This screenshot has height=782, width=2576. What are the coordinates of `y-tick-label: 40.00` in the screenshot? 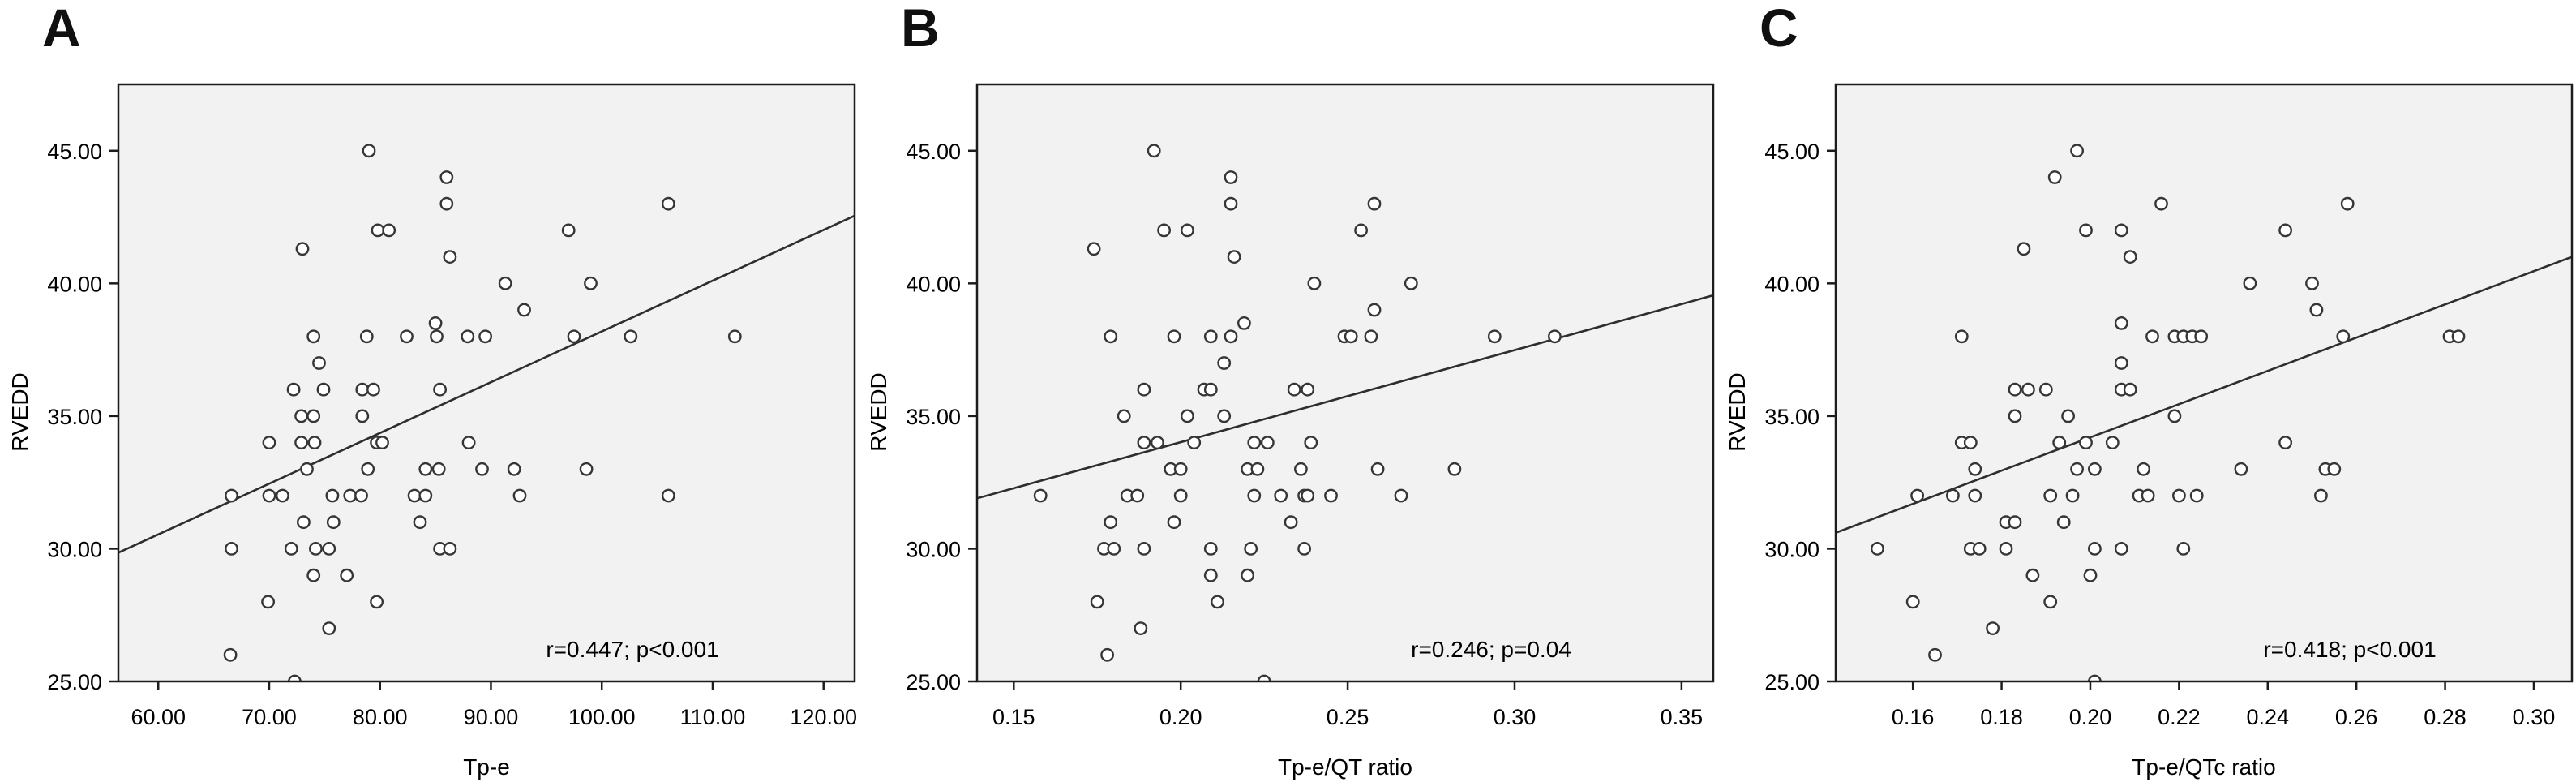 It's located at (74, 284).